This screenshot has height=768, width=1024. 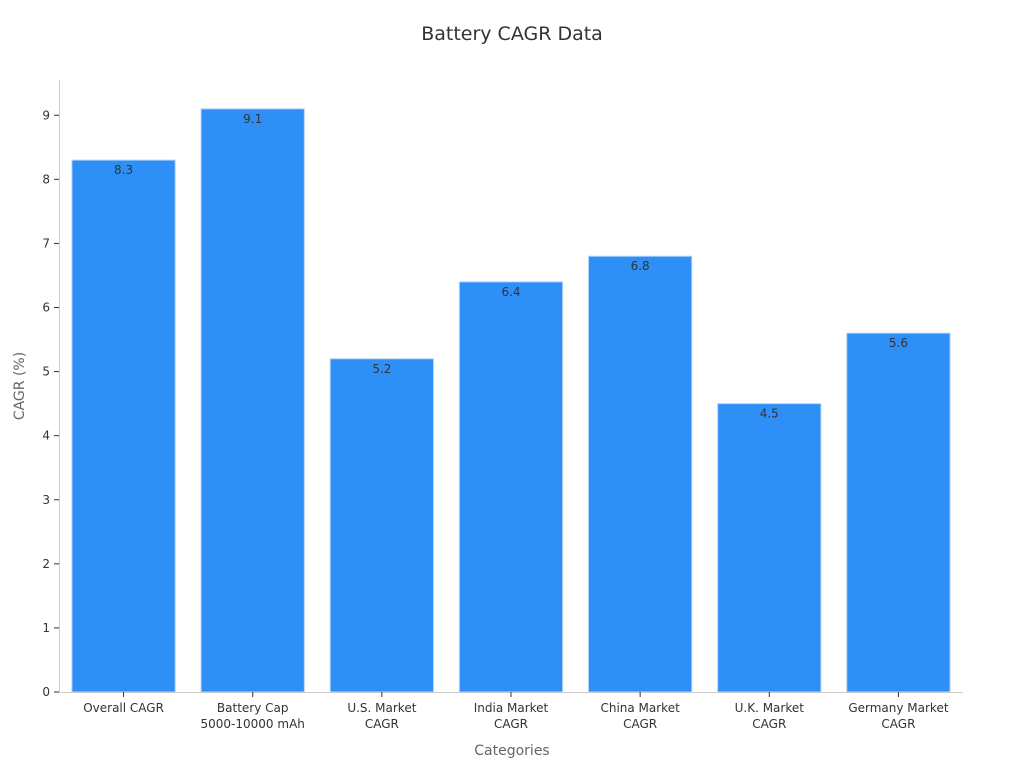 I want to click on y-tick-label-0: 0, so click(x=46, y=692).